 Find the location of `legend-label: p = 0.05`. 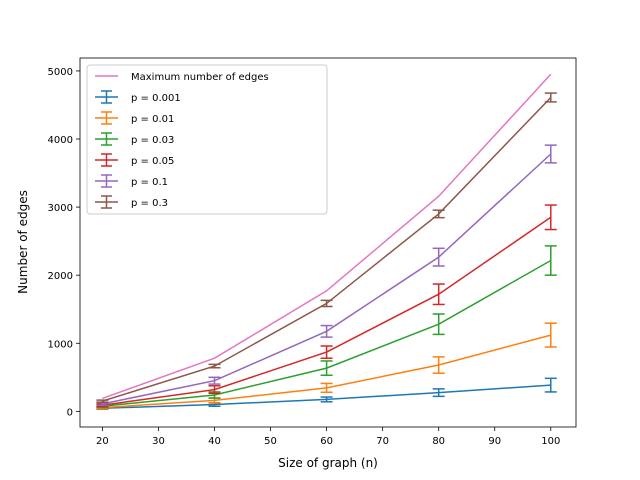

legend-label: p = 0.05 is located at coordinates (152, 161).